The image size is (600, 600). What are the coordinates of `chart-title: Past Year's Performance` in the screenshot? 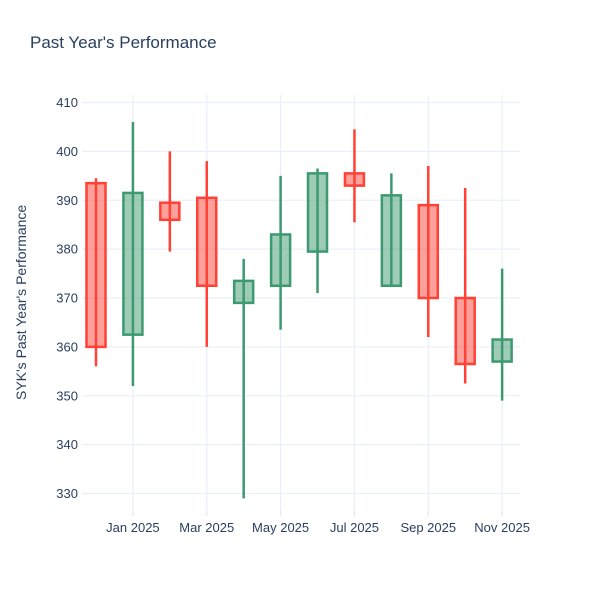 It's located at (123, 42).